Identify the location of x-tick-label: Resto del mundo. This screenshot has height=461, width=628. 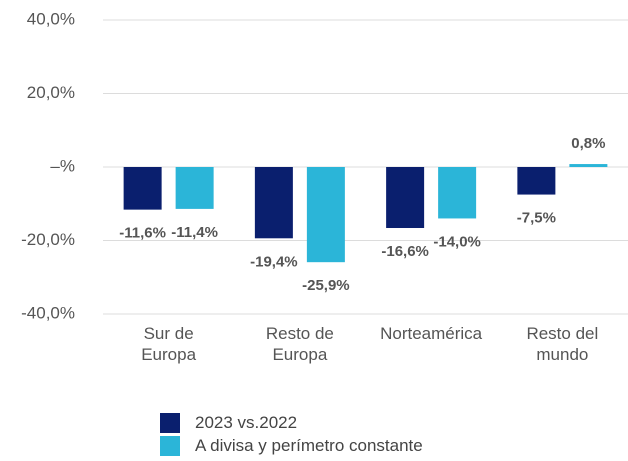
(562, 344).